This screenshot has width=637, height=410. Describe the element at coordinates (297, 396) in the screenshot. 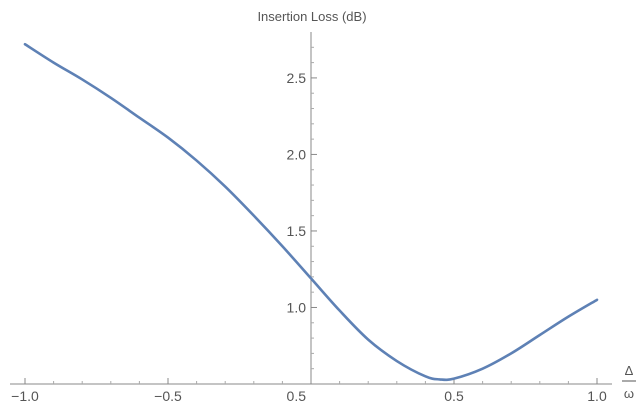

I see `y-tick-label: 0.5` at that location.